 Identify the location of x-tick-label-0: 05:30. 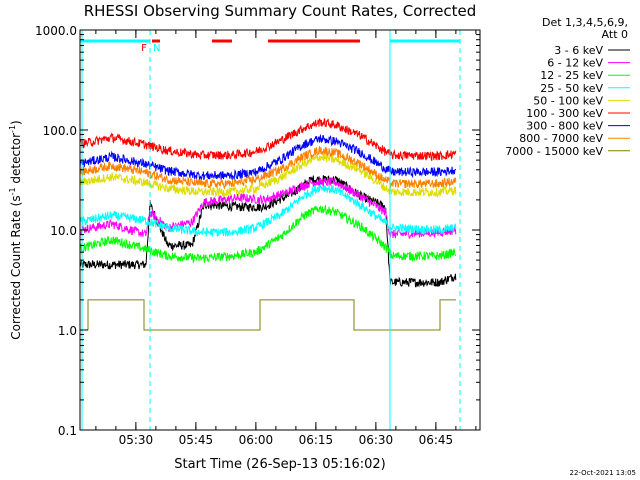
(136, 440).